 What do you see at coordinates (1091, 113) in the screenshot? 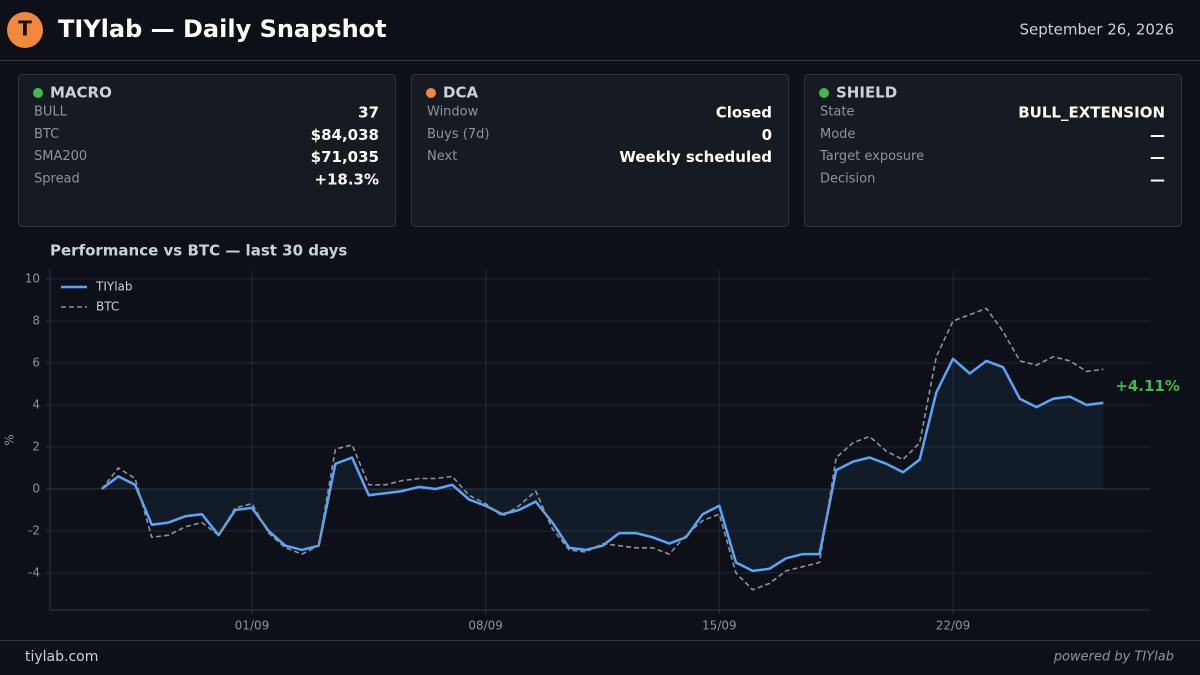
I see `row-value: BULL_EXTENSION` at bounding box center [1091, 113].